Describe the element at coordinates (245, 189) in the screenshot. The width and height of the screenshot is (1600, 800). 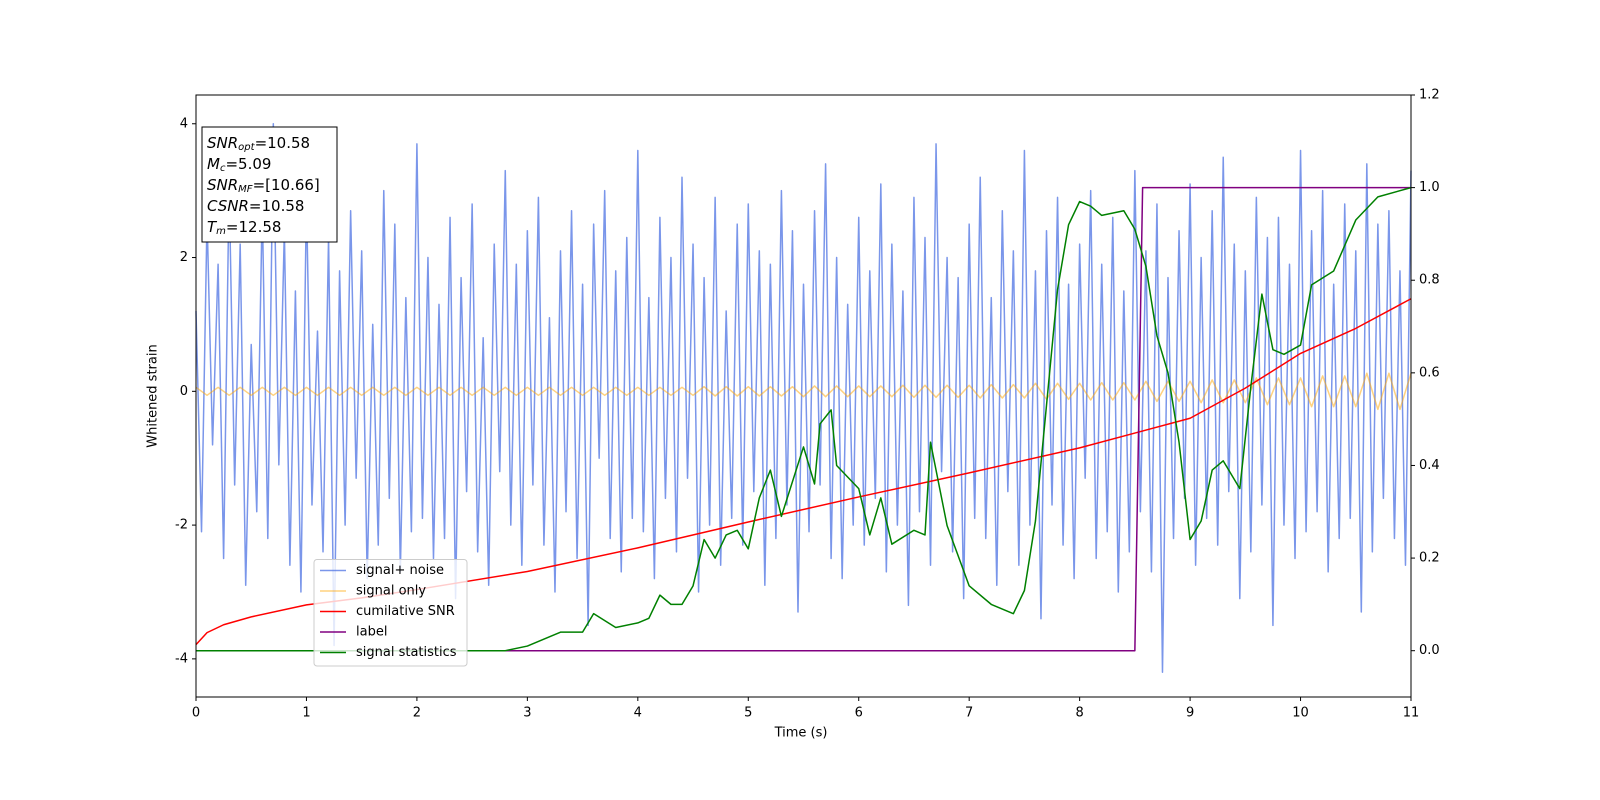
I see `annotation-subscript: MF` at that location.